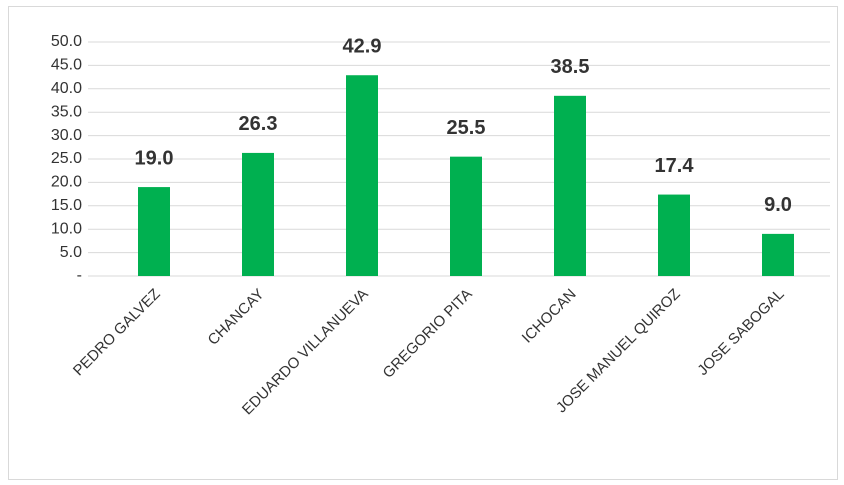  Describe the element at coordinates (675, 166) in the screenshot. I see `value-label: 17.4` at that location.